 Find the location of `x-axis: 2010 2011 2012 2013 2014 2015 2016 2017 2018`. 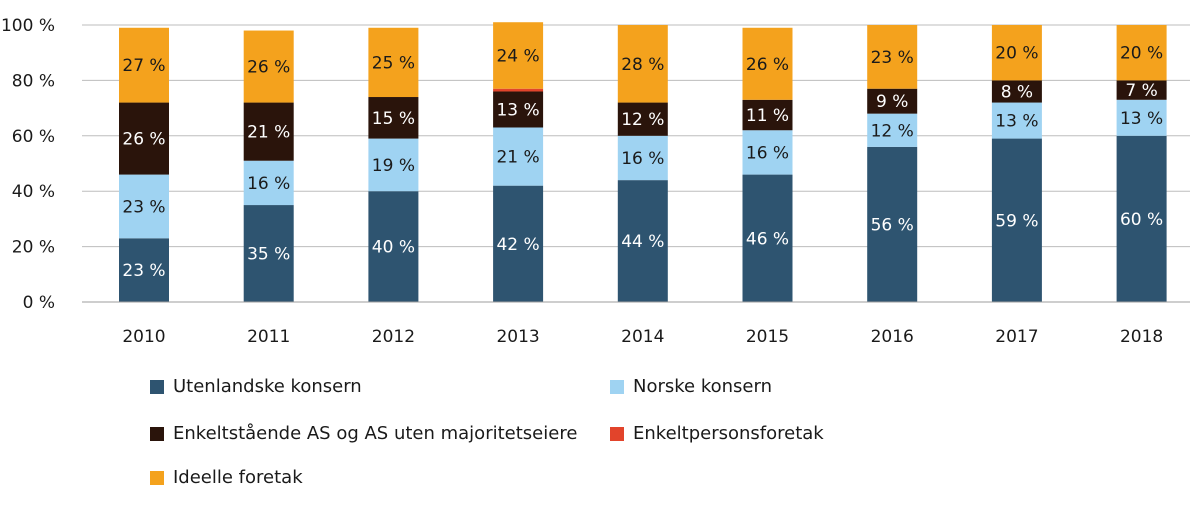

x-axis: 2010 2011 2012 2013 2014 2015 2016 2017 2018 is located at coordinates (636, 324).